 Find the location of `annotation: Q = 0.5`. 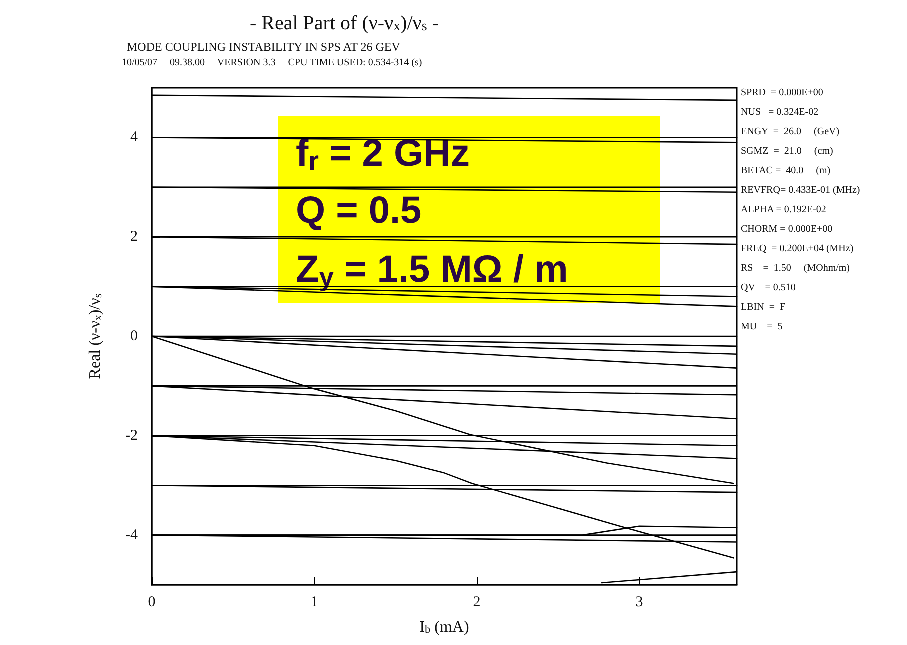

annotation: Q = 0.5 is located at coordinates (359, 211).